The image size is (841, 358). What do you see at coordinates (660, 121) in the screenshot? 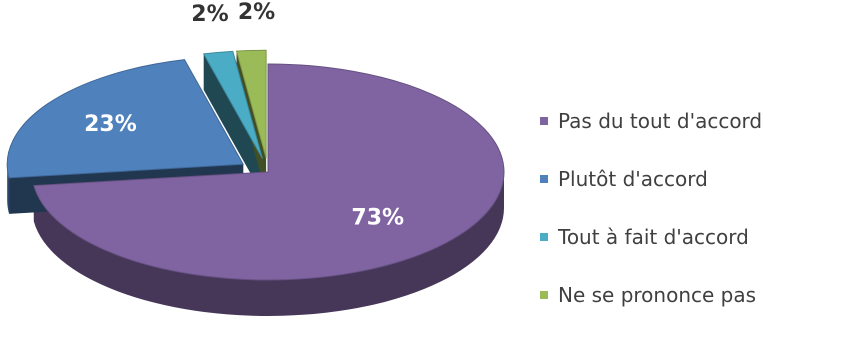
I see `legend-label: Pas du tout d'accord` at bounding box center [660, 121].